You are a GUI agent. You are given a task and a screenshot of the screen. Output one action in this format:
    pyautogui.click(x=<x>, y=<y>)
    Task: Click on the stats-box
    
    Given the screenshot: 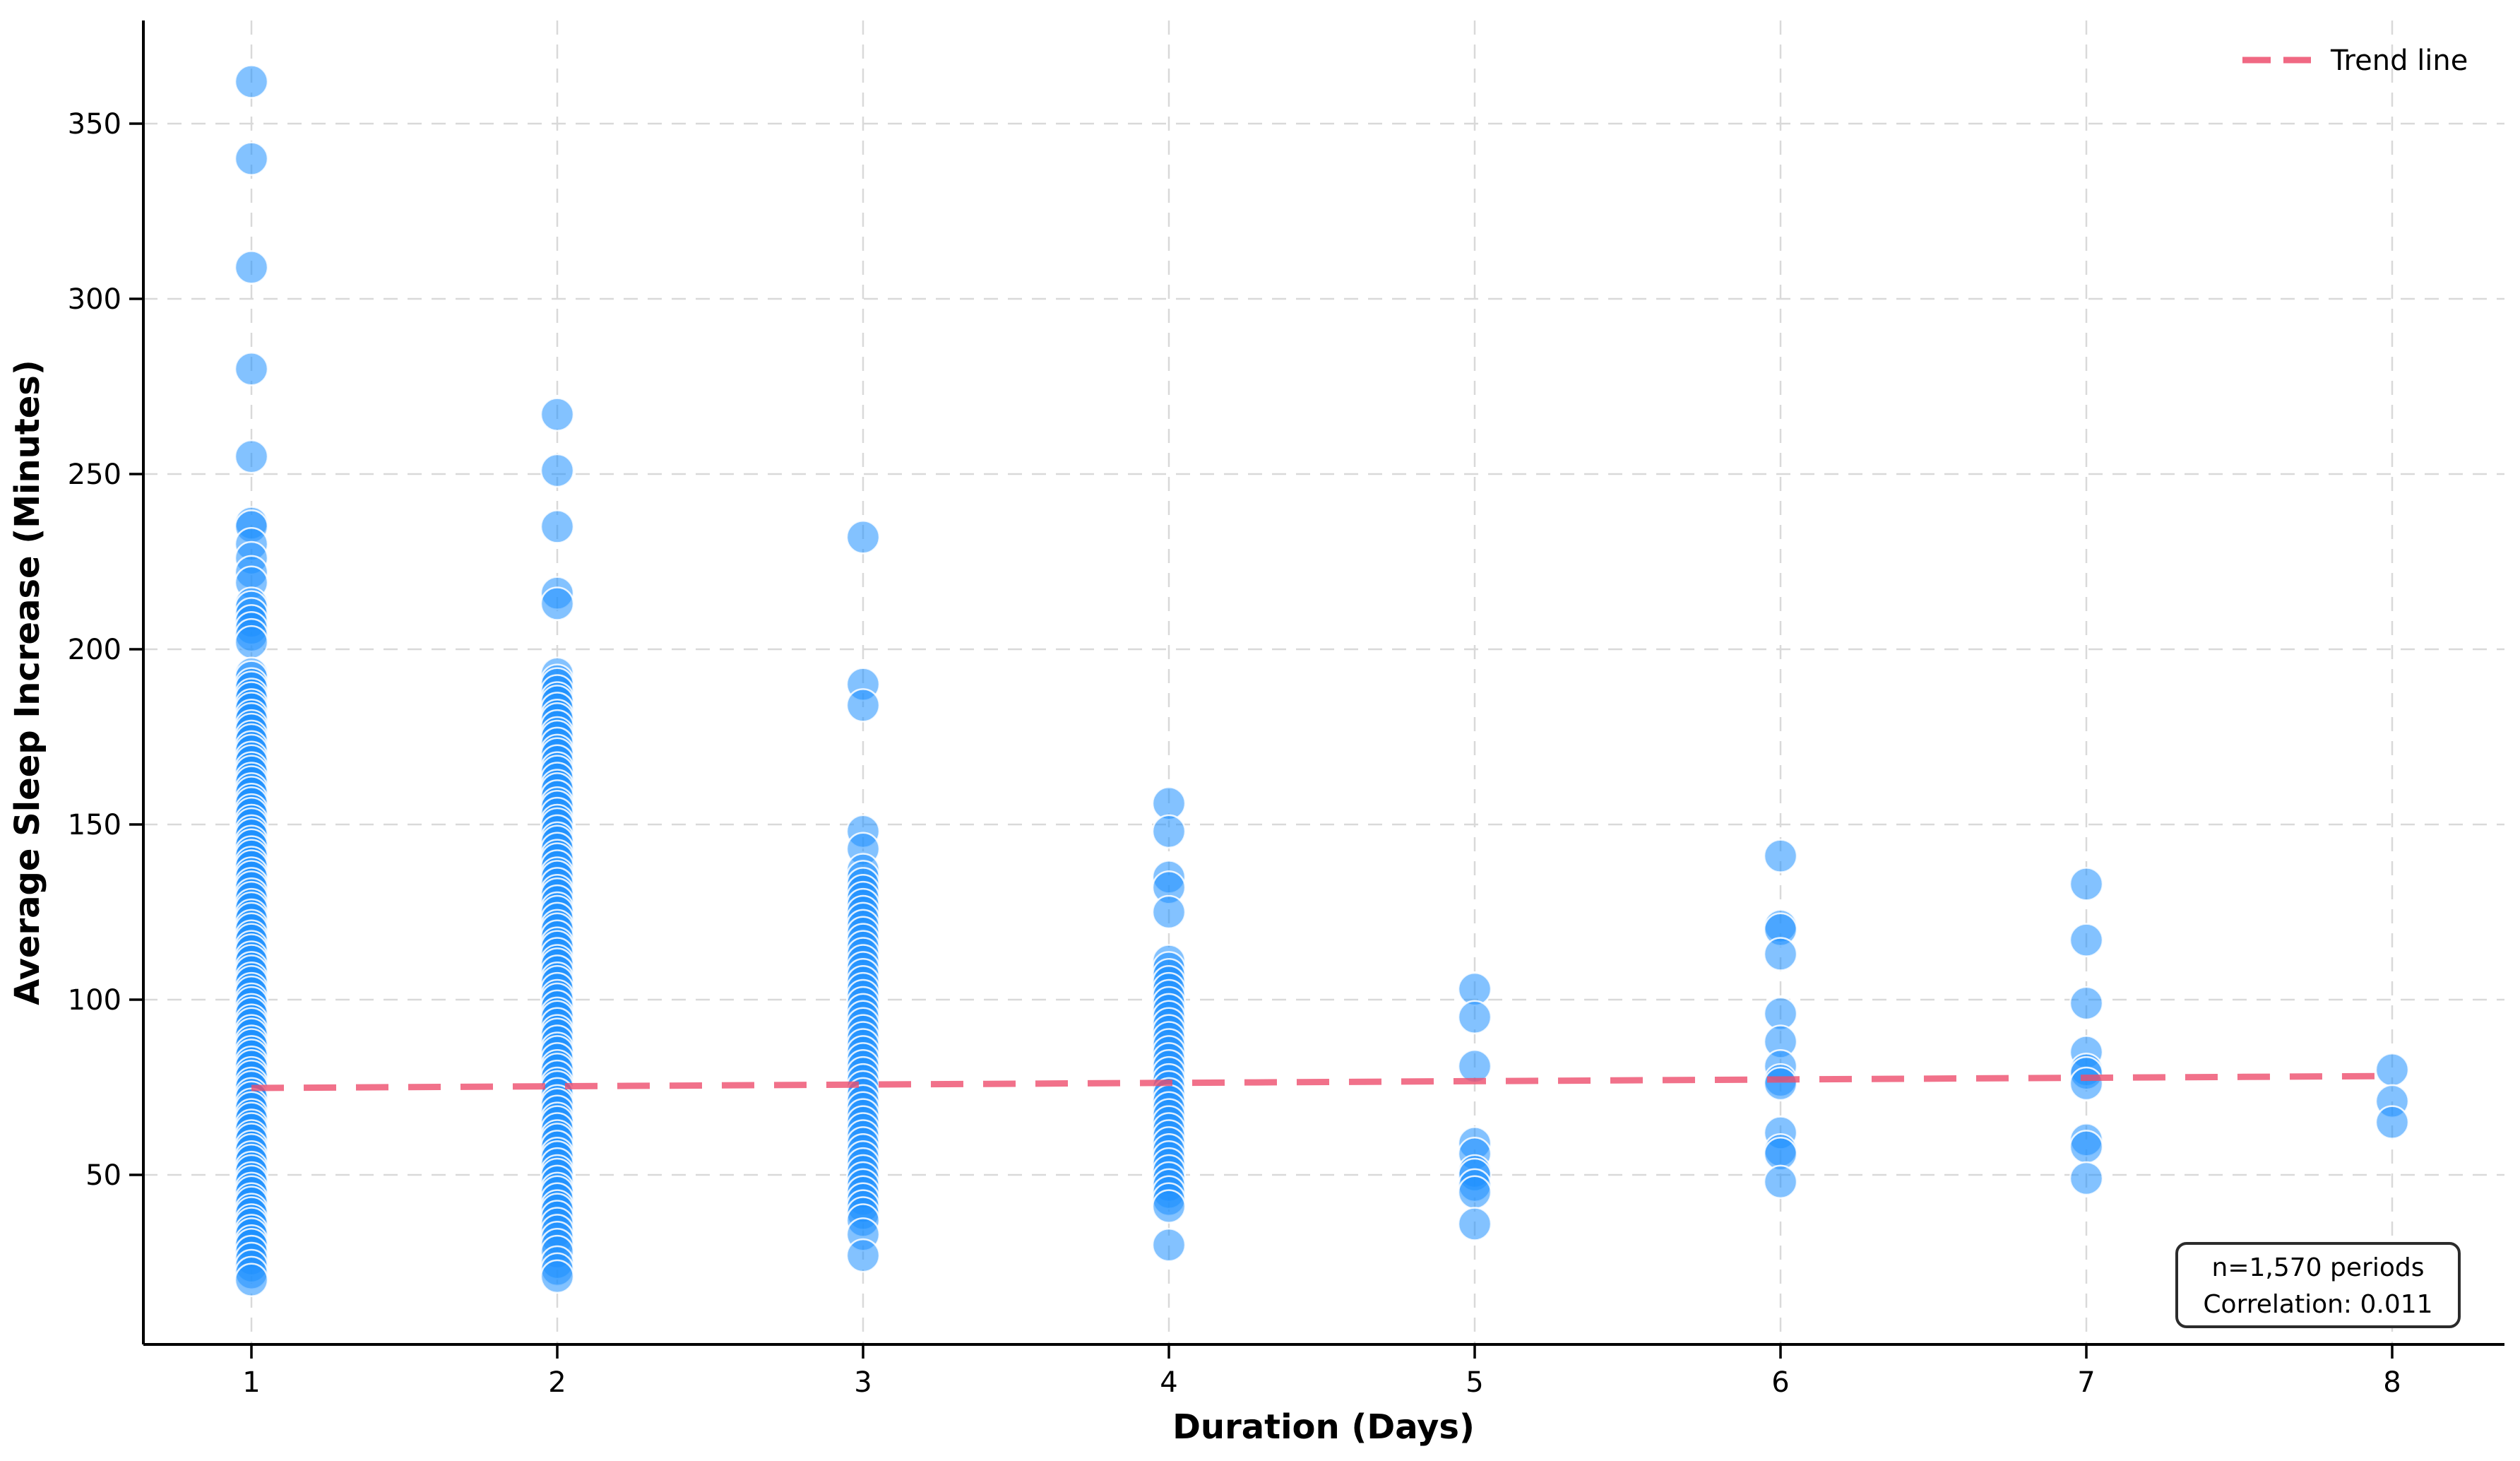 What is the action you would take?
    pyautogui.click(x=2318, y=1285)
    